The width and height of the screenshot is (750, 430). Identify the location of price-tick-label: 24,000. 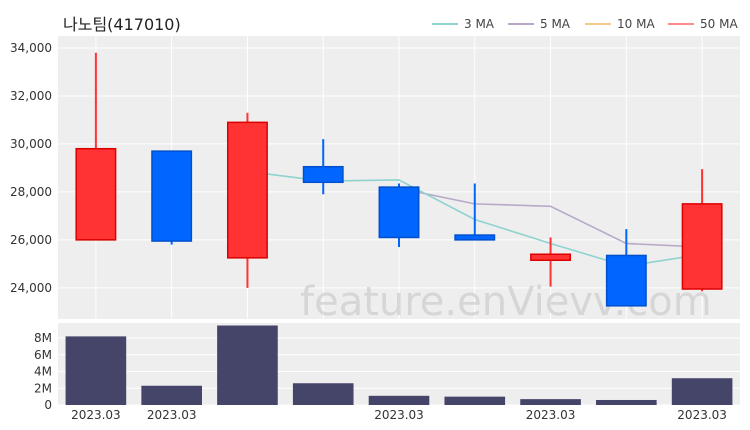
(31, 288).